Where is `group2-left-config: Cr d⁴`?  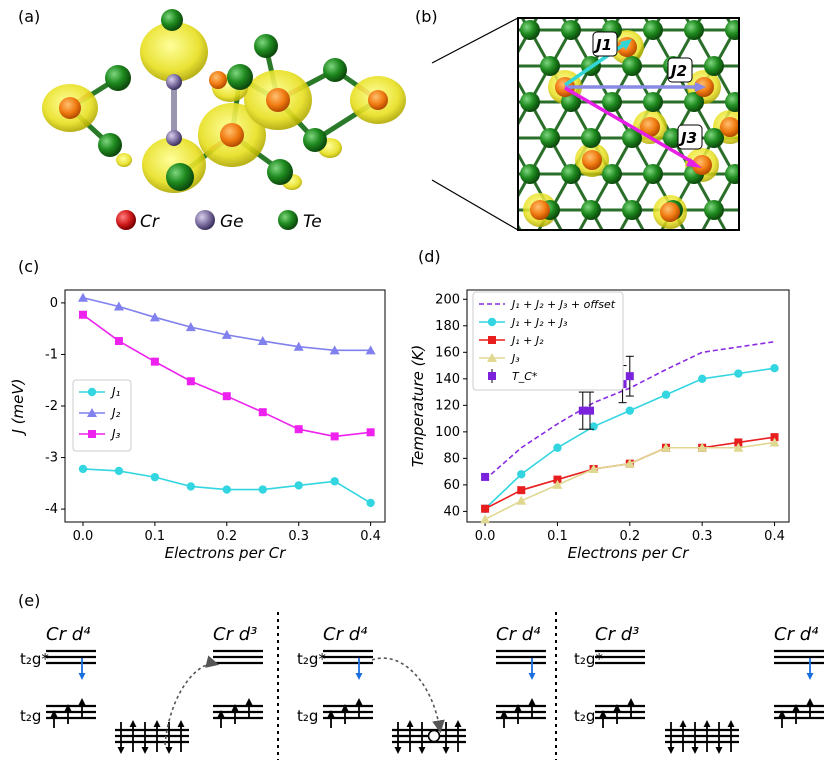 group2-left-config: Cr d⁴ is located at coordinates (345, 634).